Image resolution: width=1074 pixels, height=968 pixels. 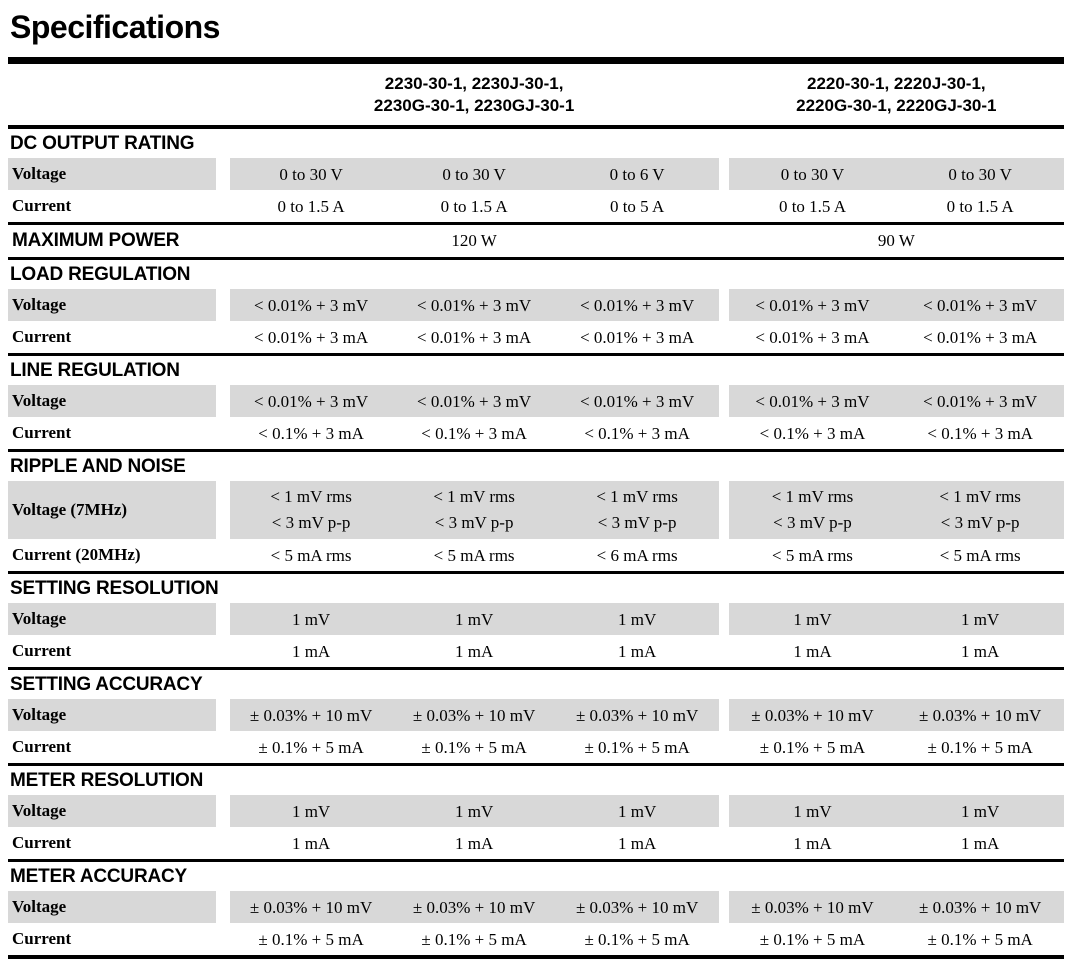 I want to click on group-2220-cells: < 5 mA rms < 5 mA rms, so click(x=896, y=555).